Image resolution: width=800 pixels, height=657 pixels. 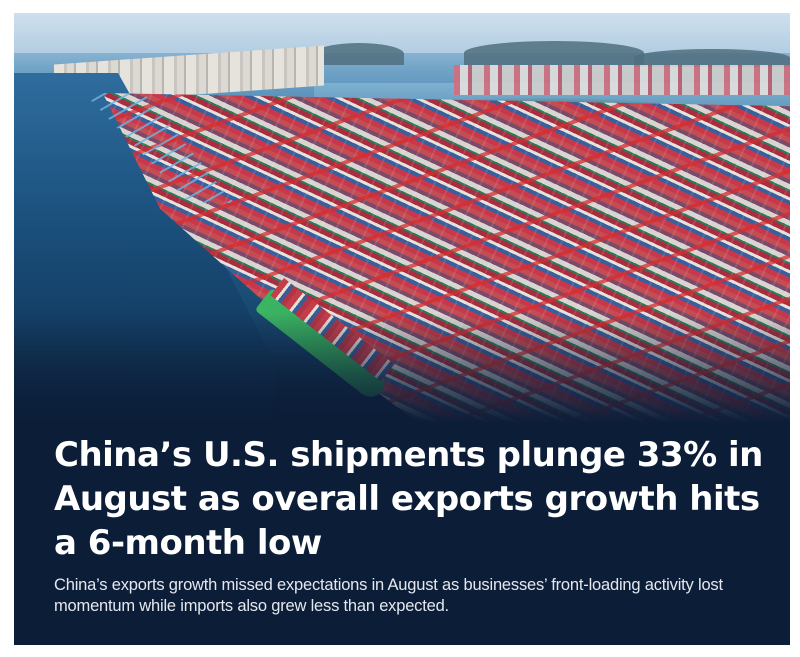 What do you see at coordinates (622, 80) in the screenshot?
I see `far-port` at bounding box center [622, 80].